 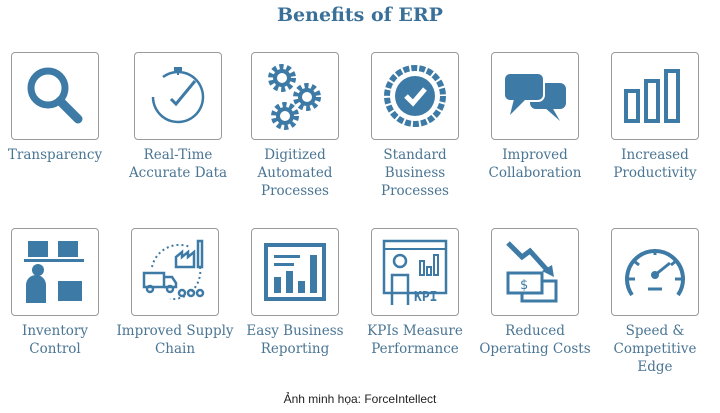 I want to click on benefit-label: Easy Business Reporting, so click(x=295, y=340).